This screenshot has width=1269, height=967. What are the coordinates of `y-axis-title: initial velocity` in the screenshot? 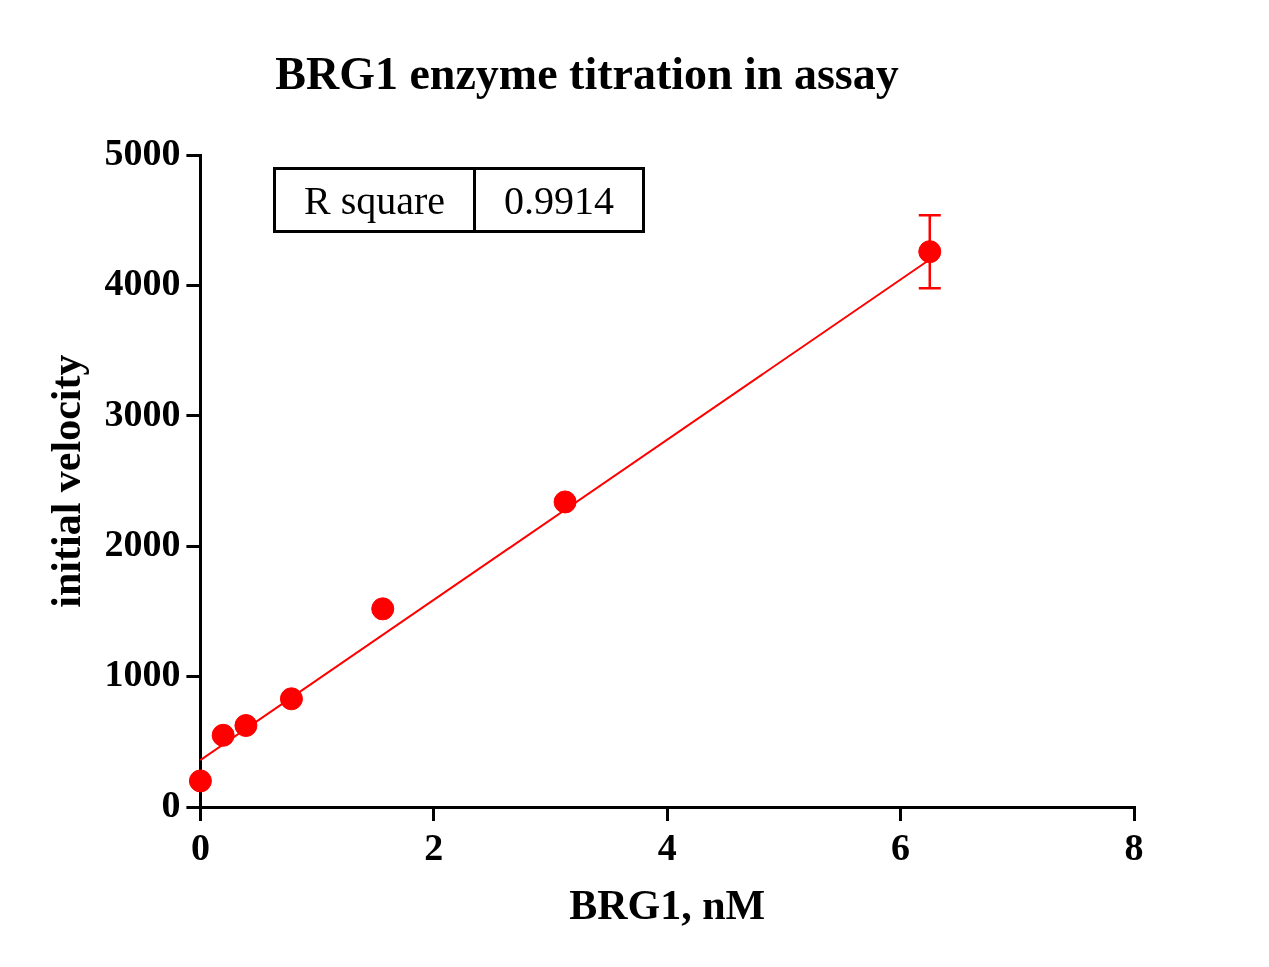 It's located at (66, 481).